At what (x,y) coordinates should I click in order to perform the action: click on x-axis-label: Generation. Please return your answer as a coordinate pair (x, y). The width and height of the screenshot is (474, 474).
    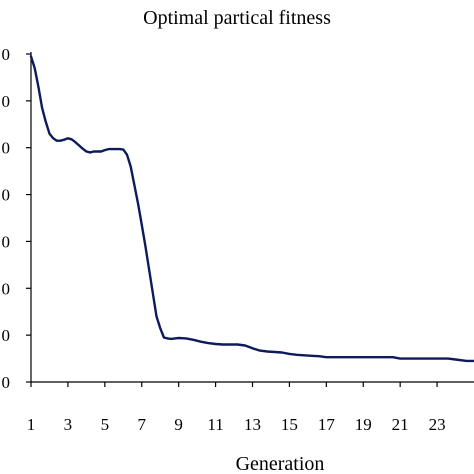
    Looking at the image, I should click on (280, 463).